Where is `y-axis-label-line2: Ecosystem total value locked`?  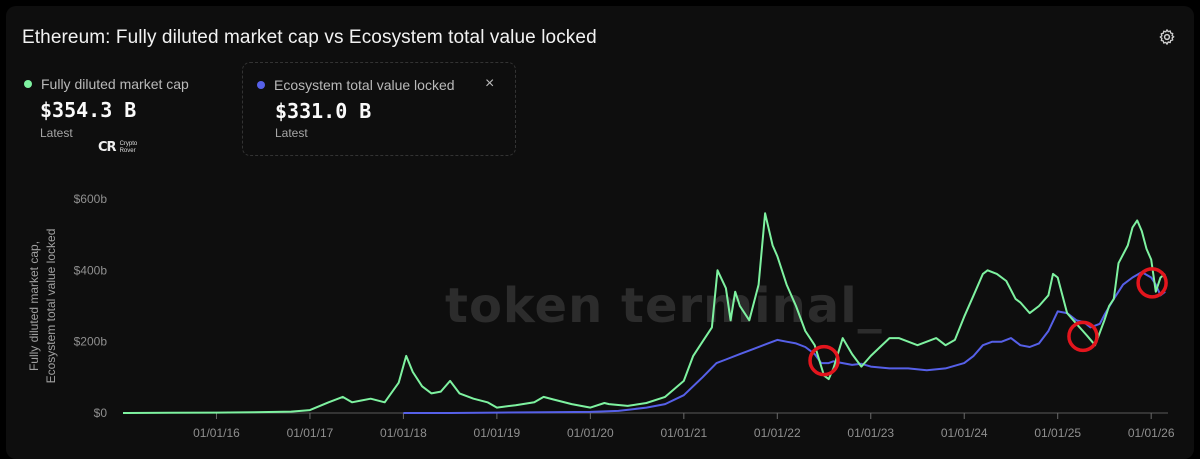
y-axis-label-line2: Ecosystem total value locked is located at coordinates (51, 306).